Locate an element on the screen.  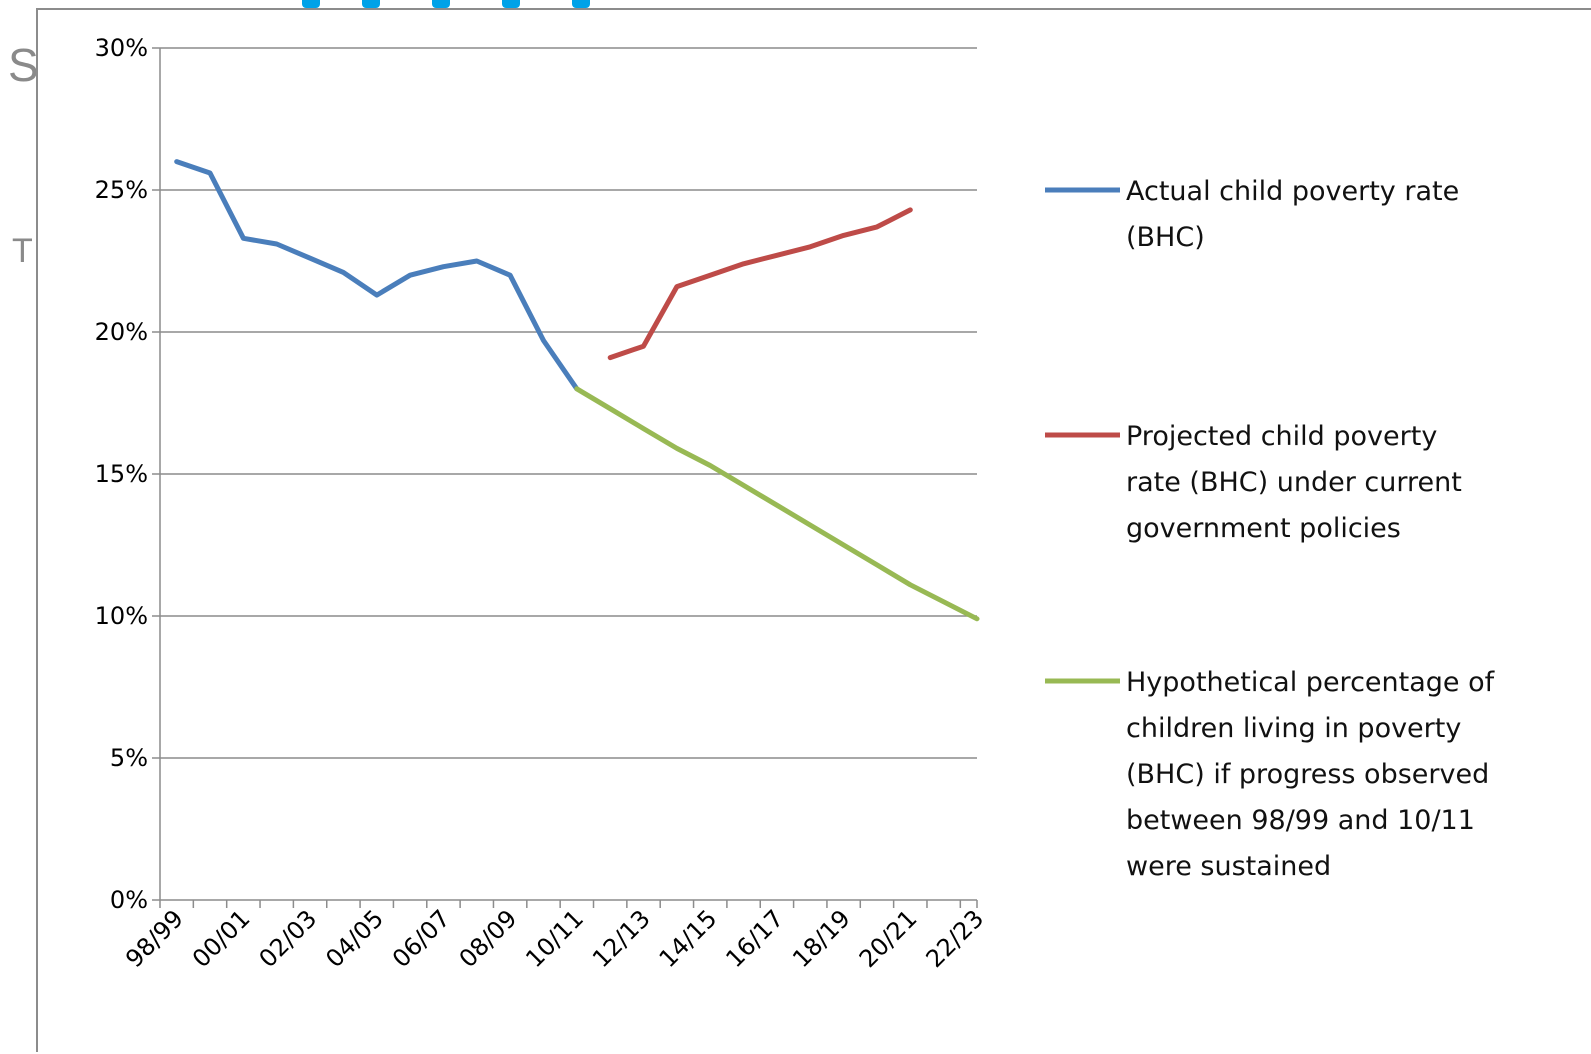
slide-text-fragment: S is located at coordinates (23, 65).